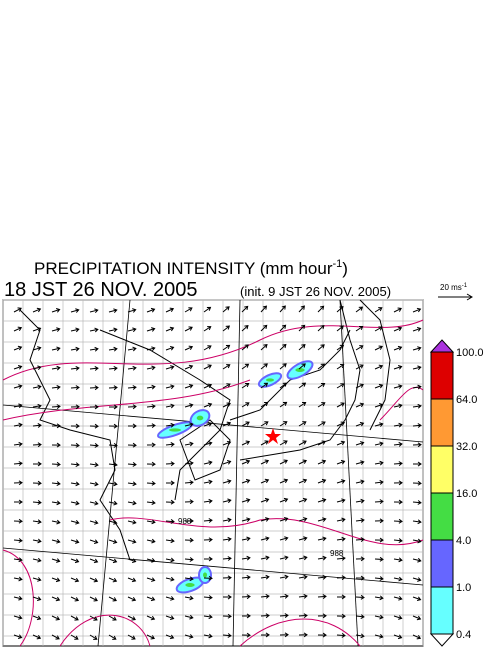 This screenshot has width=500, height=655. Describe the element at coordinates (191, 268) in the screenshot. I see `title: PRECIPITATION INTENSITY (mm hour-1)` at that location.